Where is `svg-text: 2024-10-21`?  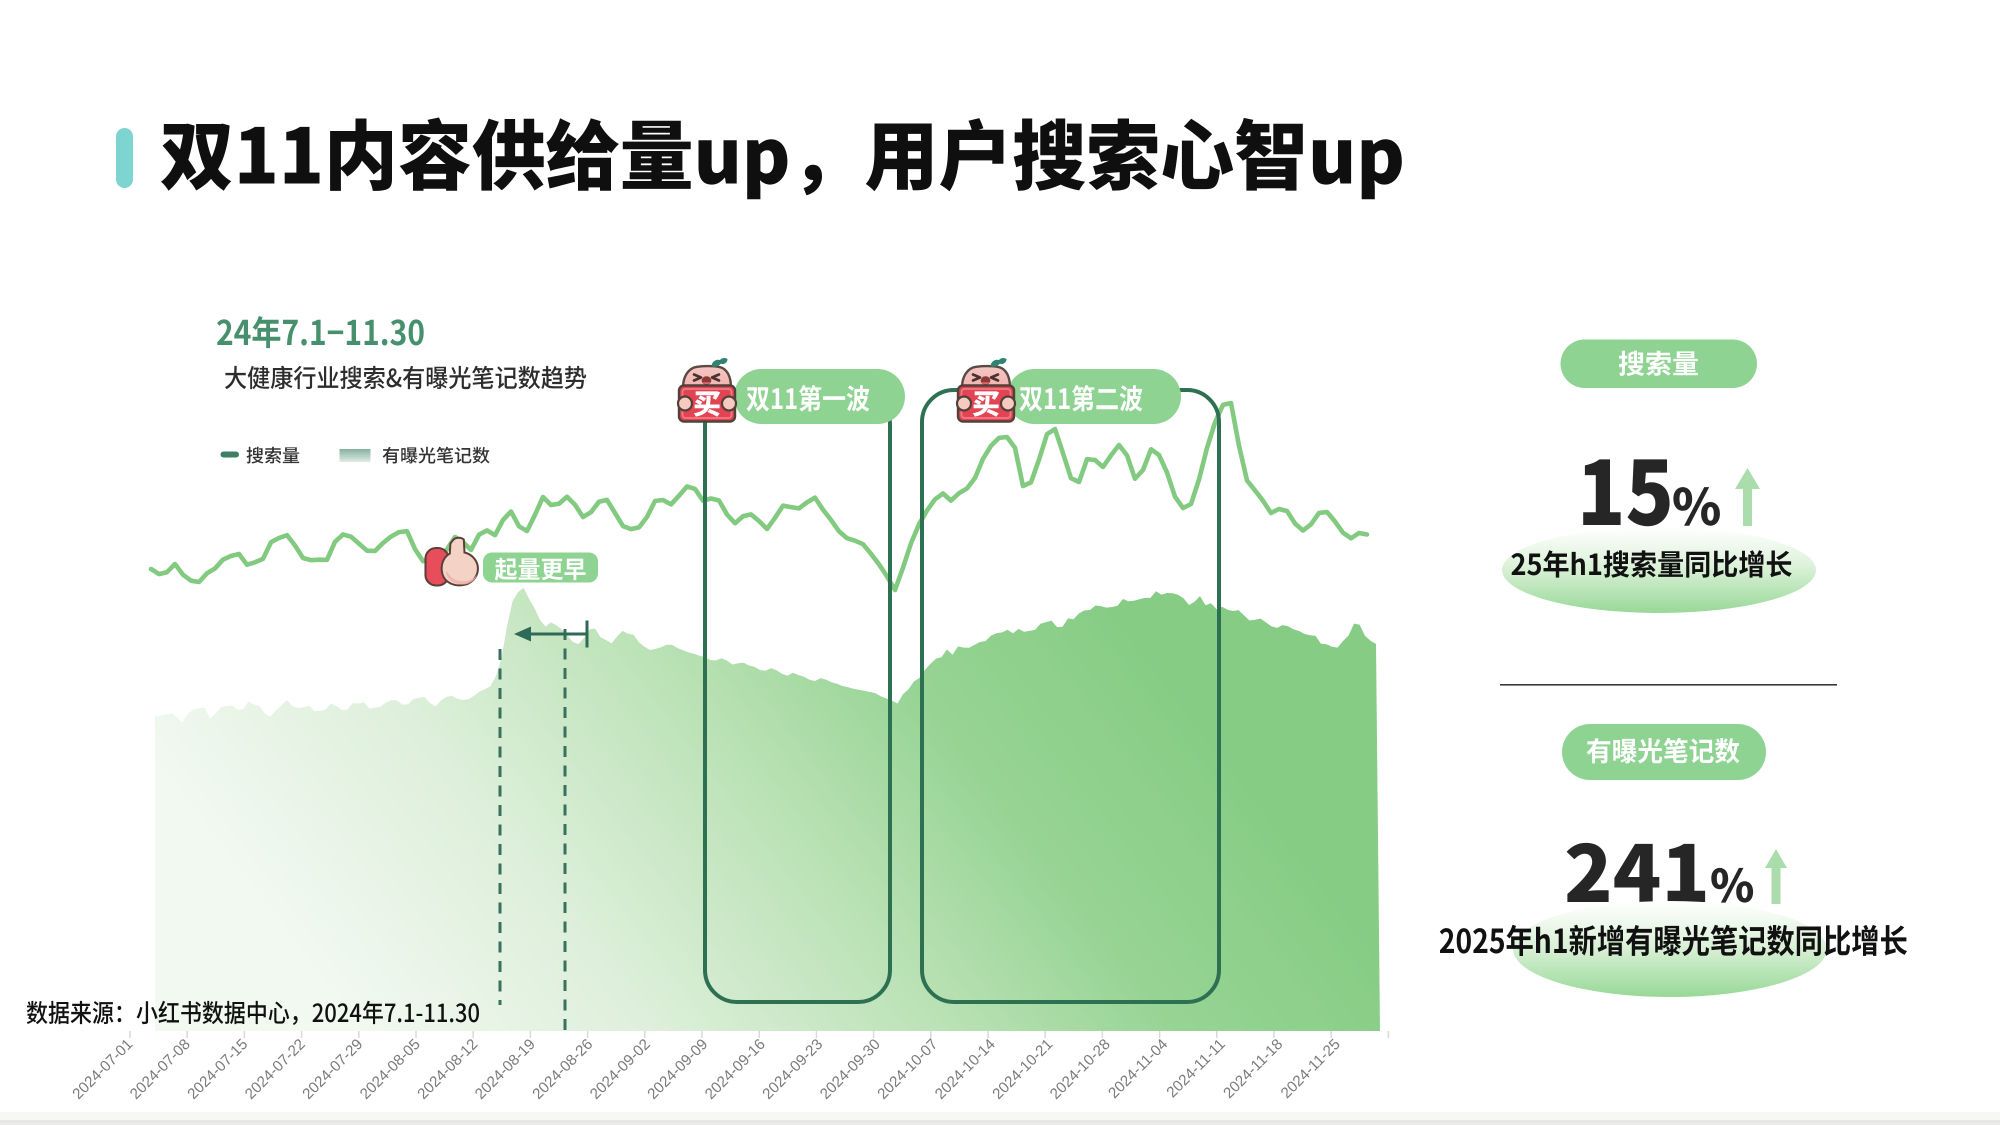
svg-text: 2024-10-21 is located at coordinates (1022, 1069).